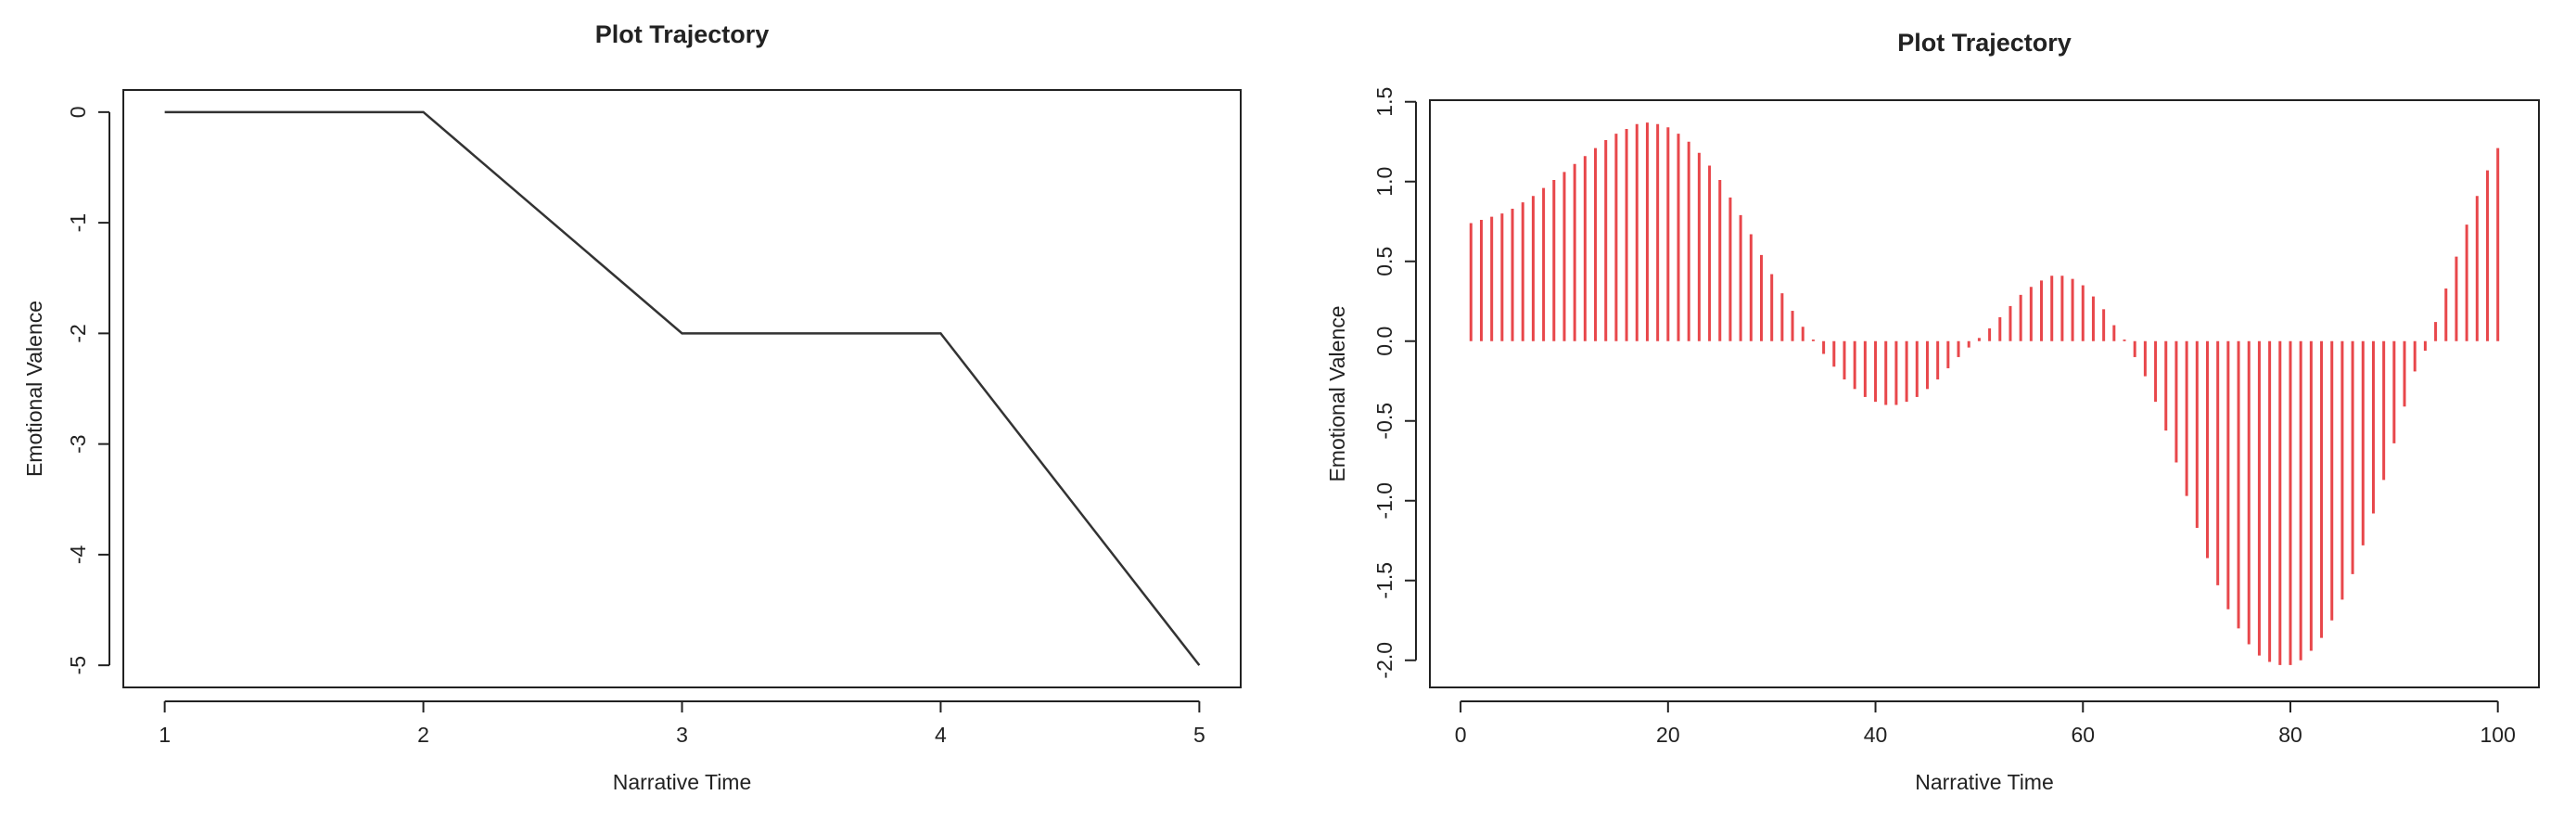  What do you see at coordinates (2083, 735) in the screenshot?
I see `x-tick-label: 60` at bounding box center [2083, 735].